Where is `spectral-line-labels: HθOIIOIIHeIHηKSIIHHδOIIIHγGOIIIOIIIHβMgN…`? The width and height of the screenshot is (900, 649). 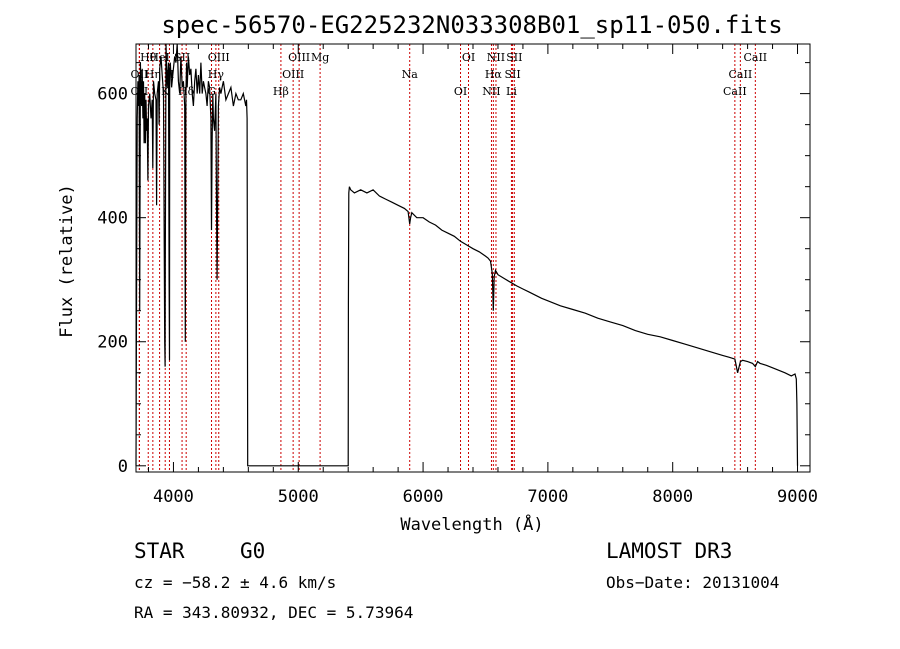
spectral-line-labels: HθOIIOIIHeIHηKSIIHHδOIIIHγGOIIIOIIIHβMgN… is located at coordinates (449, 74).